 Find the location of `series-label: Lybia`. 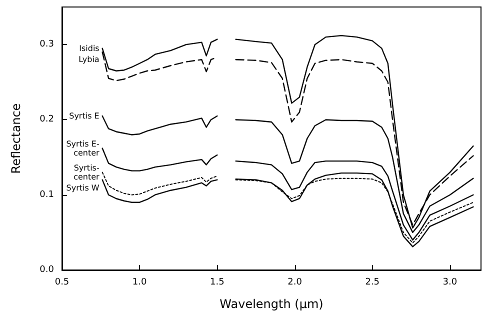

series-label: Lybia is located at coordinates (89, 59).